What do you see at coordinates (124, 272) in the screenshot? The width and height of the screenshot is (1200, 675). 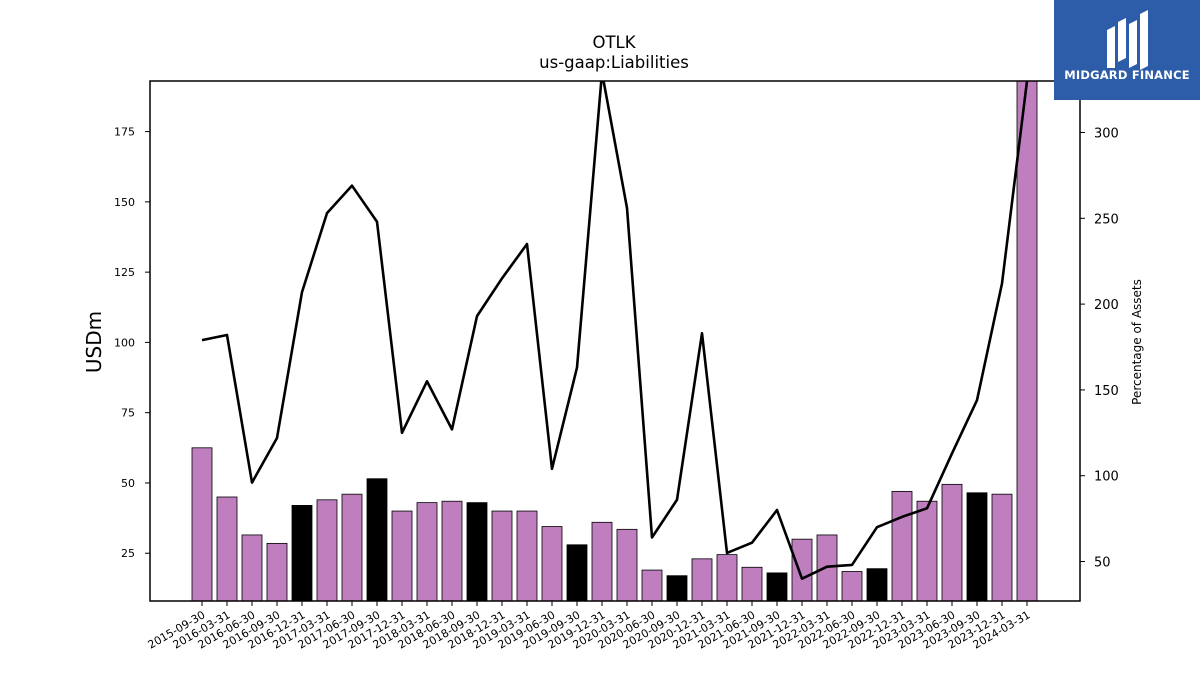 I see `y-tick-label-125: 125` at bounding box center [124, 272].